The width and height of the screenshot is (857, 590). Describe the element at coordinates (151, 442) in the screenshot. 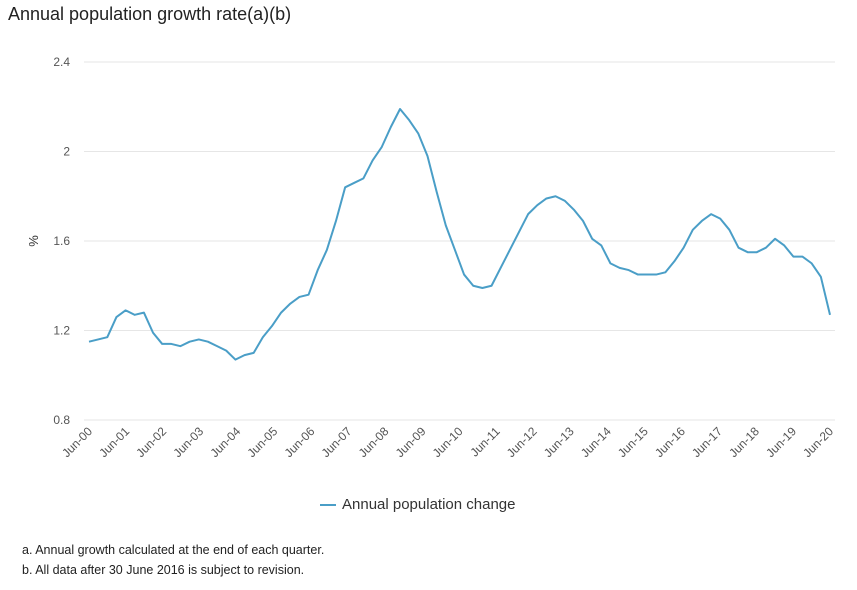

I see `x-tick-label: Jun-02` at that location.